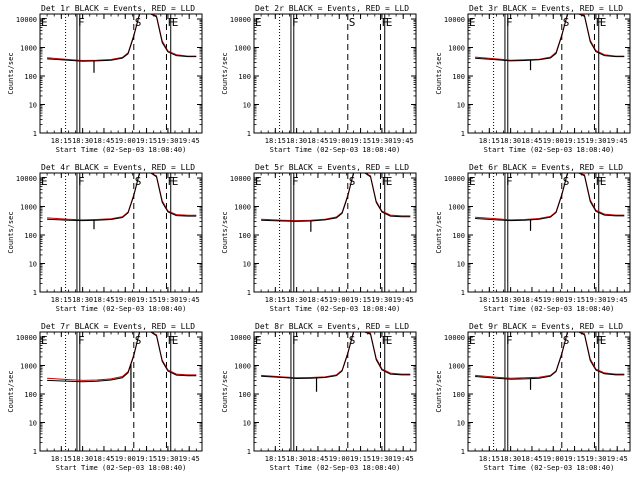 Image resolution: width=640 pixels, height=485 pixels. What do you see at coordinates (118, 8) in the screenshot?
I see `panel-title: Det 1r BLACK = Events, RED = LLD` at bounding box center [118, 8].